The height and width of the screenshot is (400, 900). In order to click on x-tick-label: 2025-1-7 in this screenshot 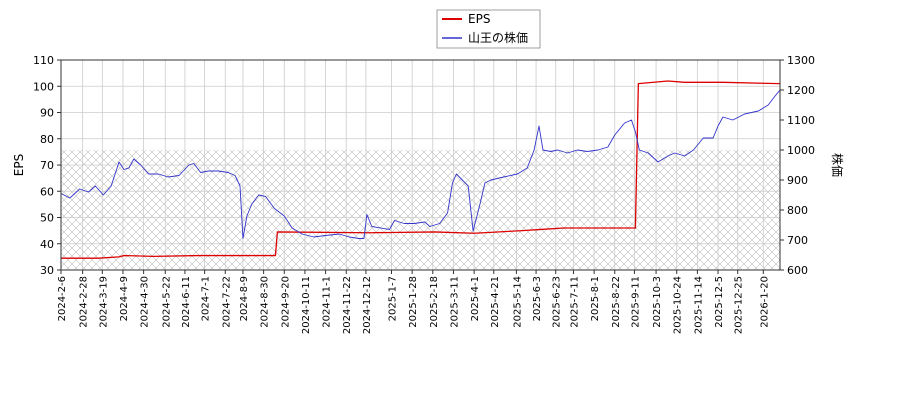, I will do `click(392, 298)`.